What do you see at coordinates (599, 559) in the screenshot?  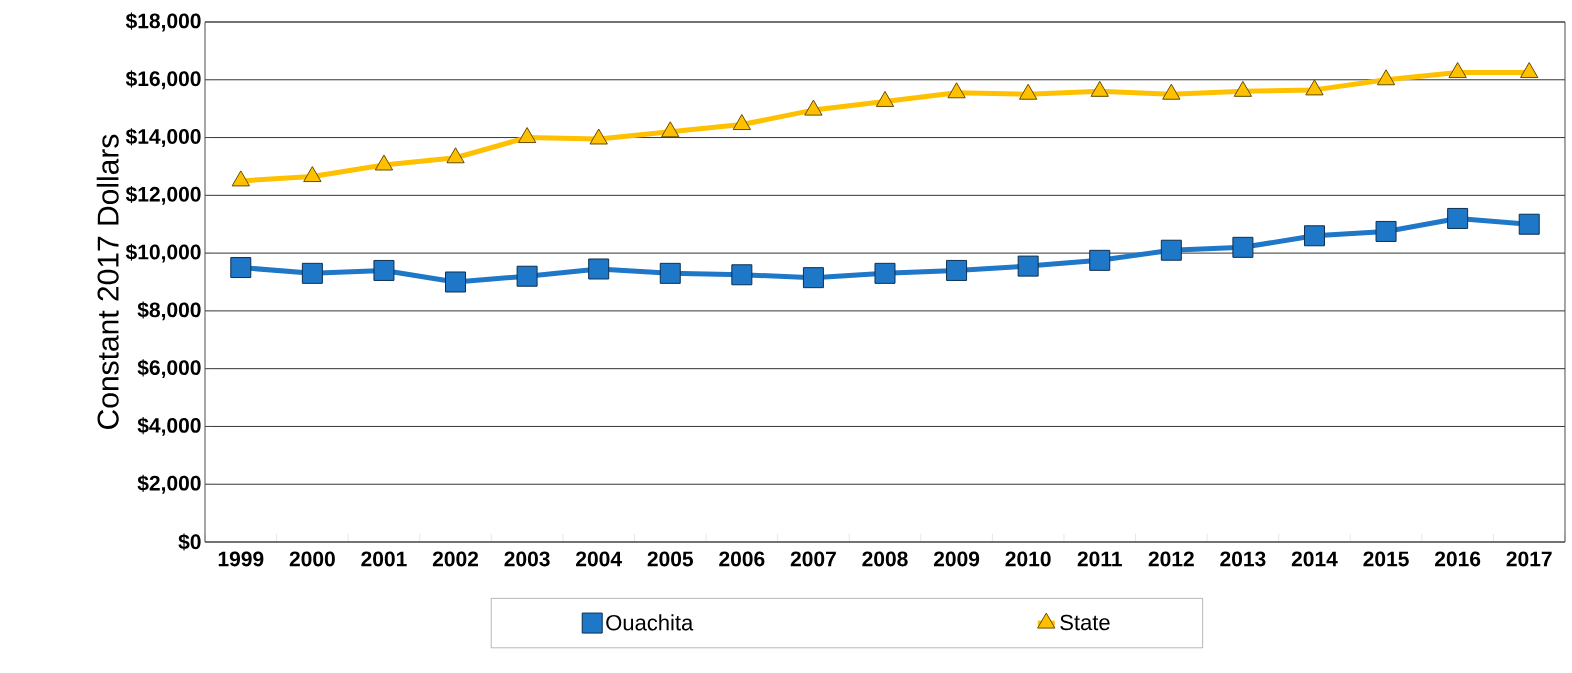 I see `x-tick-label: 2004` at bounding box center [599, 559].